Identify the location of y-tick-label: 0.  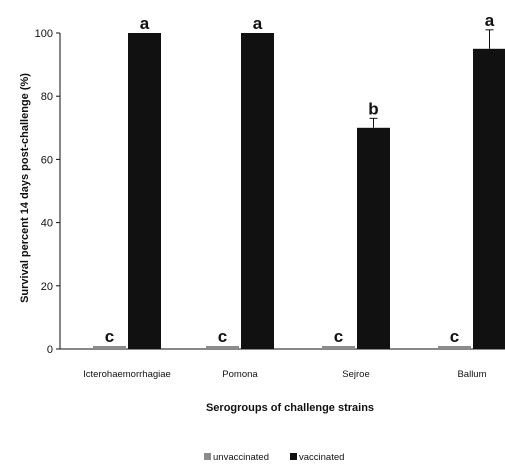
(50, 350).